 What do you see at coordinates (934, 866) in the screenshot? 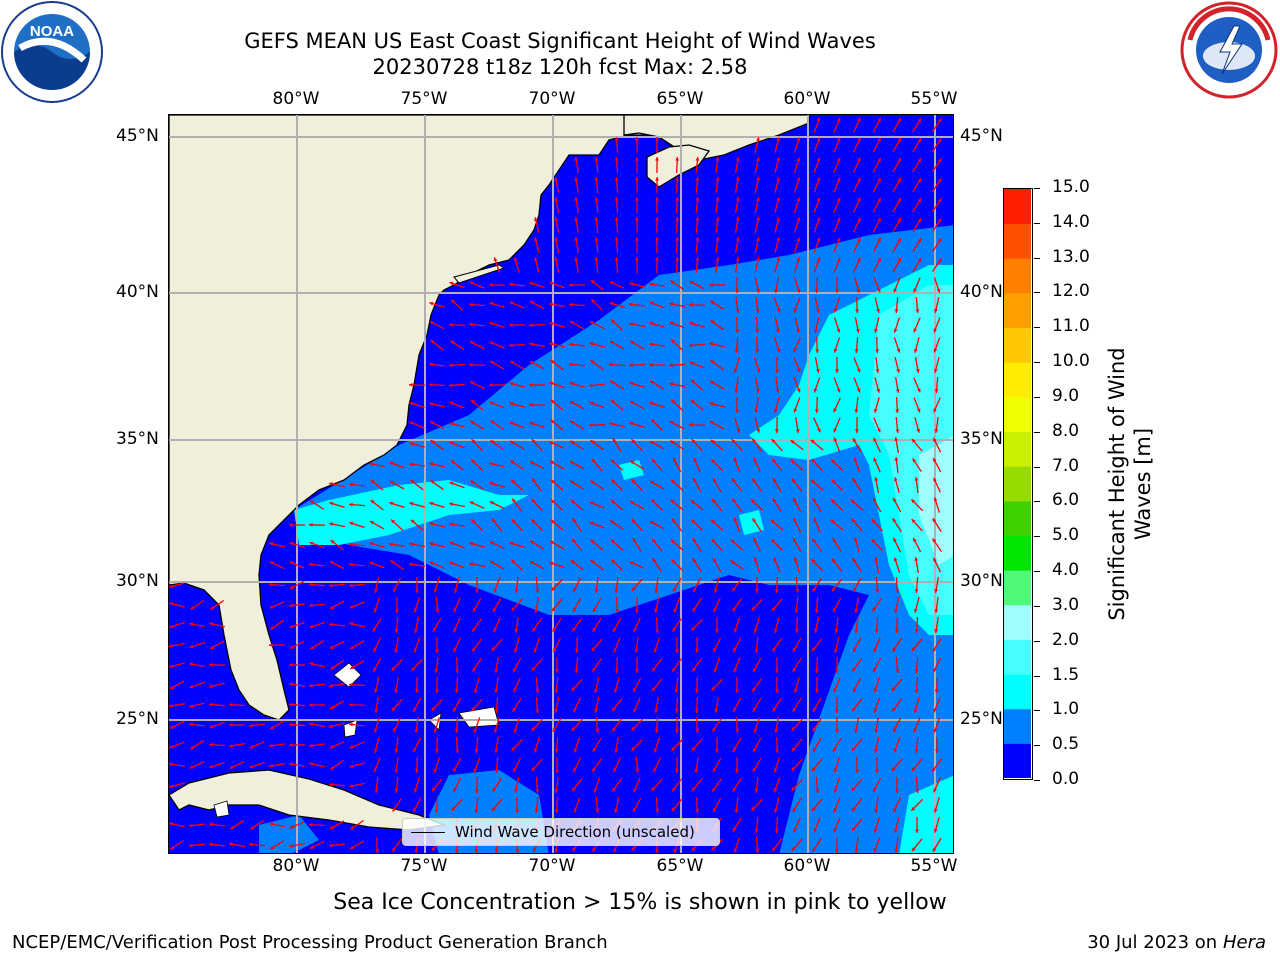
I see `lon-label-bottom-55w: 55°W` at bounding box center [934, 866].